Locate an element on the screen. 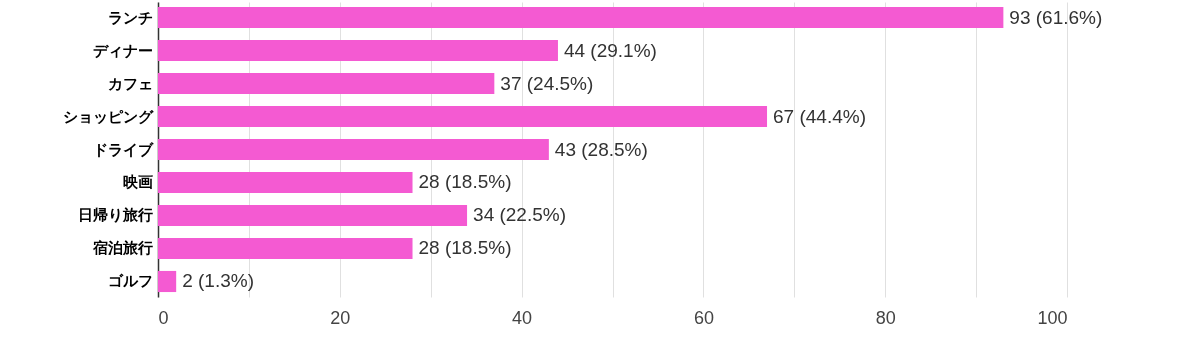 Image resolution: width=1200 pixels, height=343 pixels. data-label: 2 (1.3%) is located at coordinates (218, 281).